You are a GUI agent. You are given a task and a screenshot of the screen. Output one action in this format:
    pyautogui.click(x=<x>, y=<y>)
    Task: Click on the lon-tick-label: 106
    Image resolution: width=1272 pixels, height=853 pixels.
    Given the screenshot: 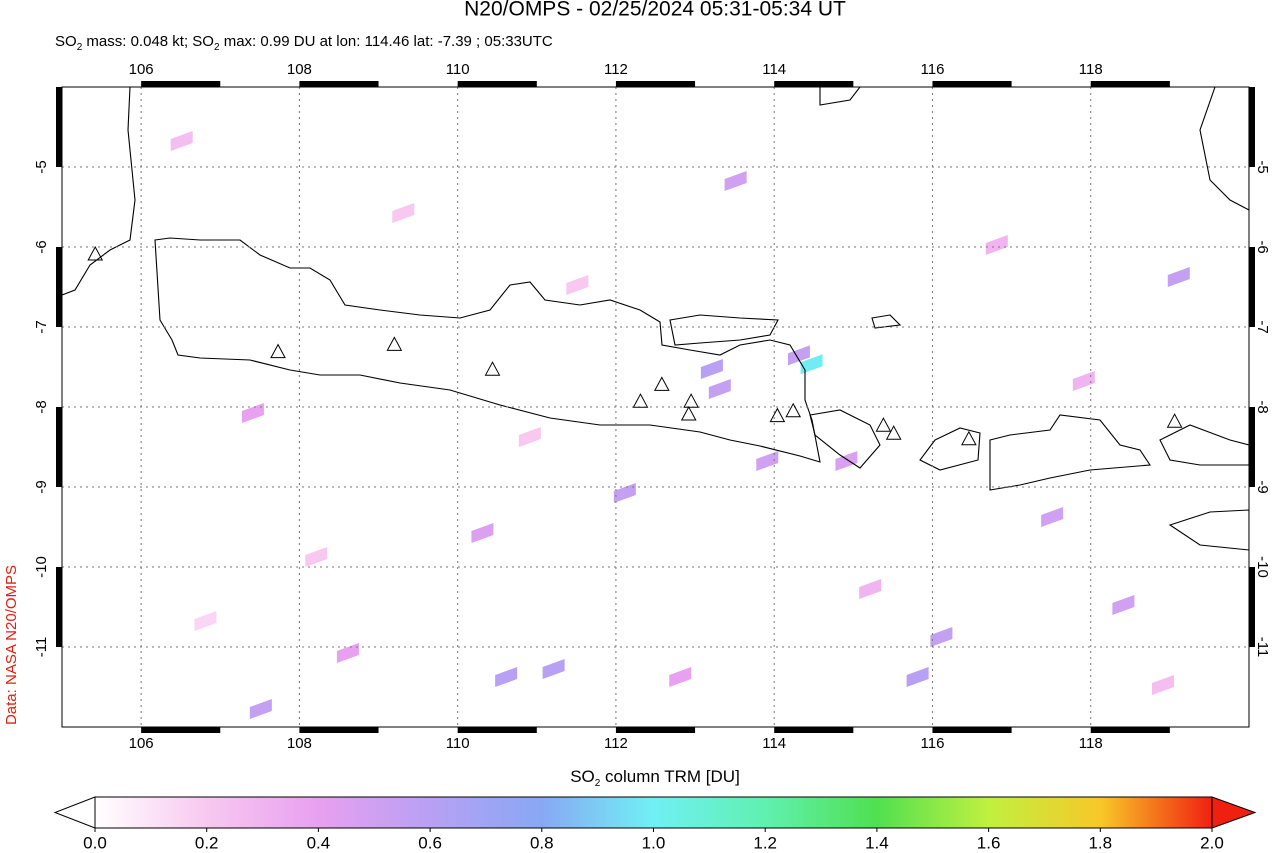 What is the action you would take?
    pyautogui.click(x=141, y=69)
    